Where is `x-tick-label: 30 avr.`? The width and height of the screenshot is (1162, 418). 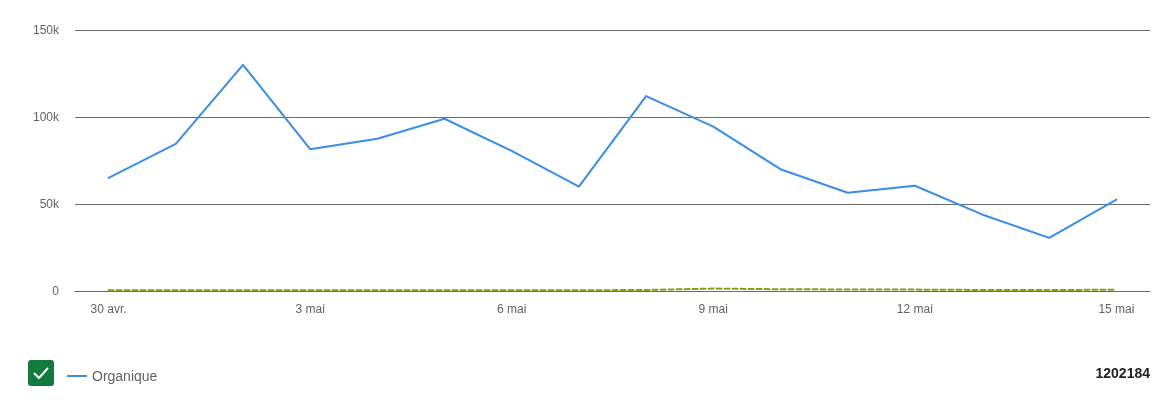 x-tick-label: 30 avr. is located at coordinates (108, 309).